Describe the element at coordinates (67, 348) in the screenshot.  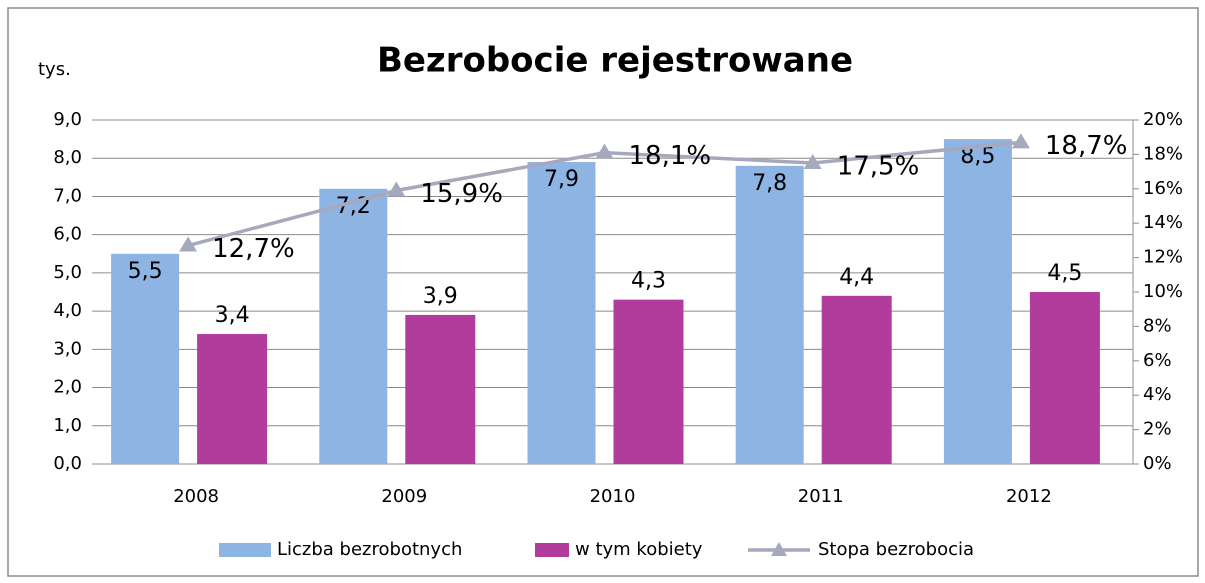
I see `y-tick-label: 3,0` at that location.